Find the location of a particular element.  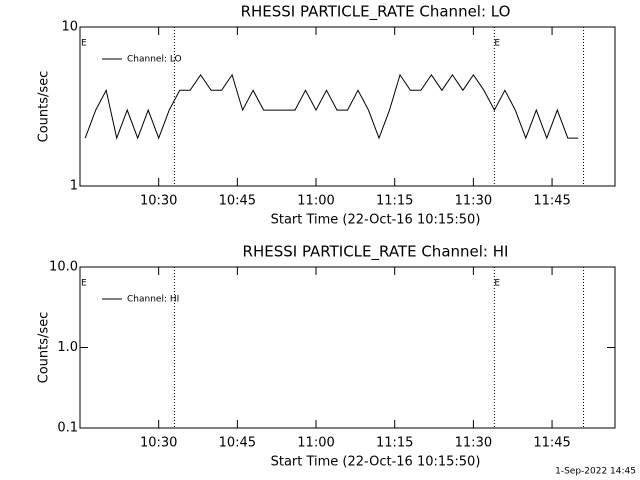

chart-title: RHESSI PARTICLE_RATE Channel: LO is located at coordinates (376, 12).